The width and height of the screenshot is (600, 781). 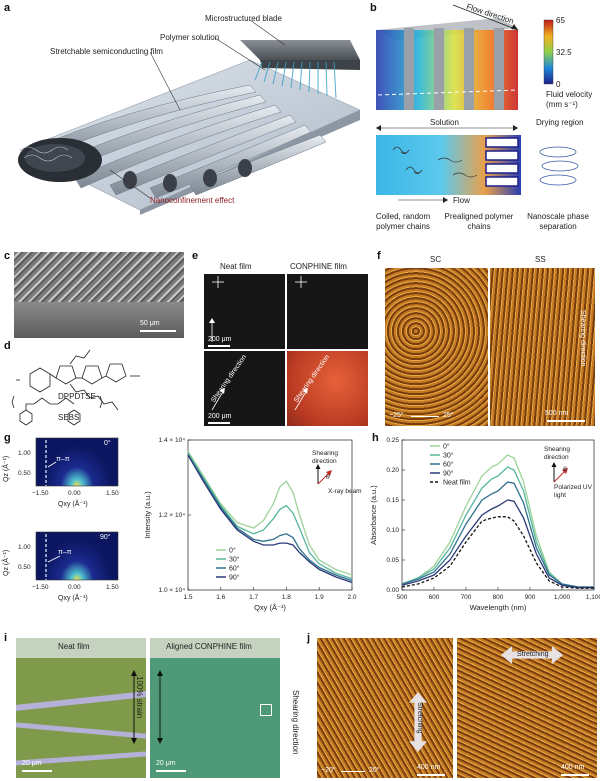 I want to click on range-high-f: 25°, so click(x=448, y=415).